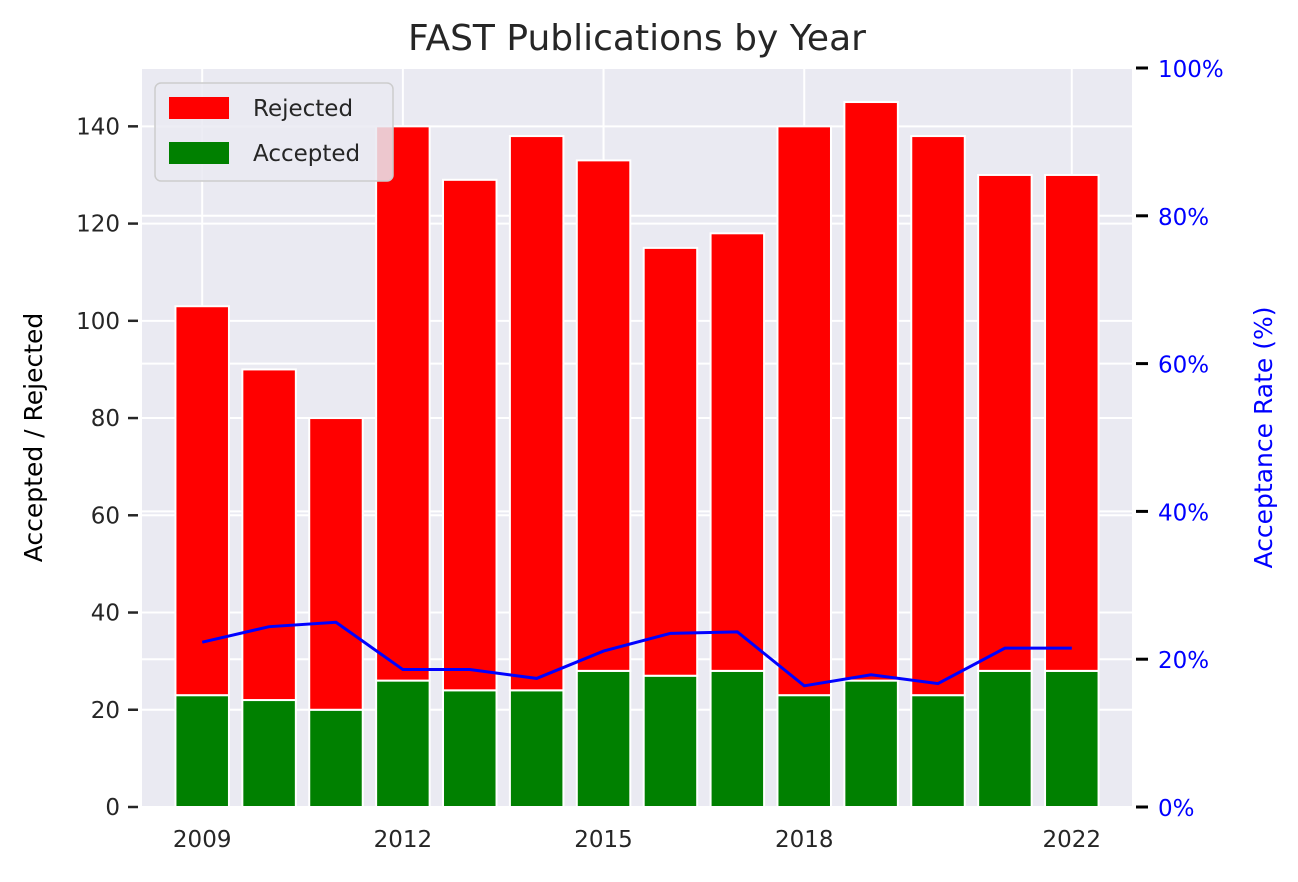 This screenshot has height=882, width=1298. I want to click on y-tick-label: 0, so click(112, 808).